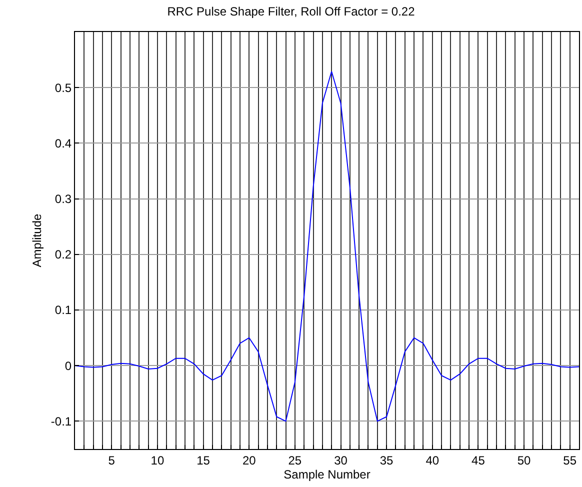 Image resolution: width=582 pixels, height=487 pixels. What do you see at coordinates (249, 460) in the screenshot?
I see `x-tick-label: 20` at bounding box center [249, 460].